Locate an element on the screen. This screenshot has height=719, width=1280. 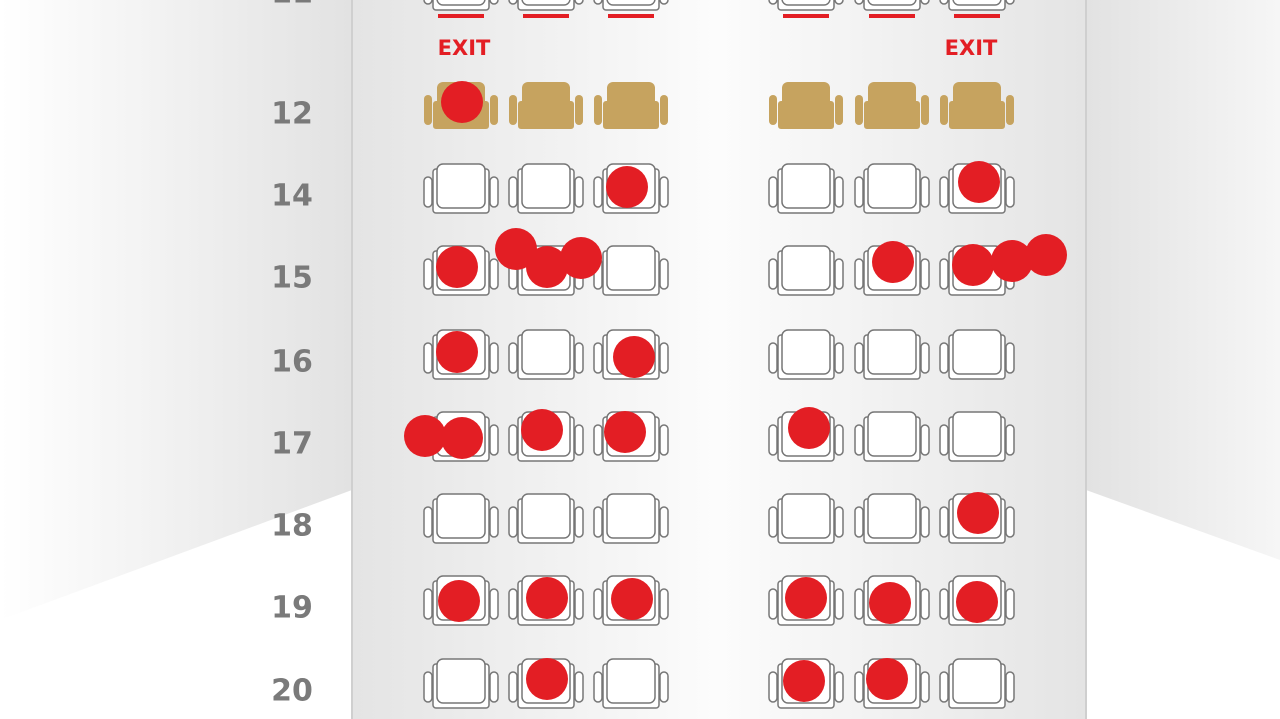
row-label: 11 is located at coordinates (292, 5).